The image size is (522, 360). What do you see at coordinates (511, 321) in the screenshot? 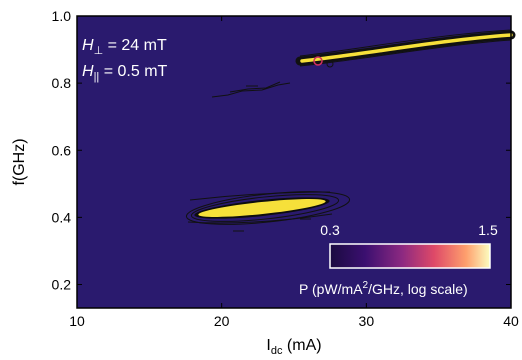
I see `x-tick-label: 40` at bounding box center [511, 321].